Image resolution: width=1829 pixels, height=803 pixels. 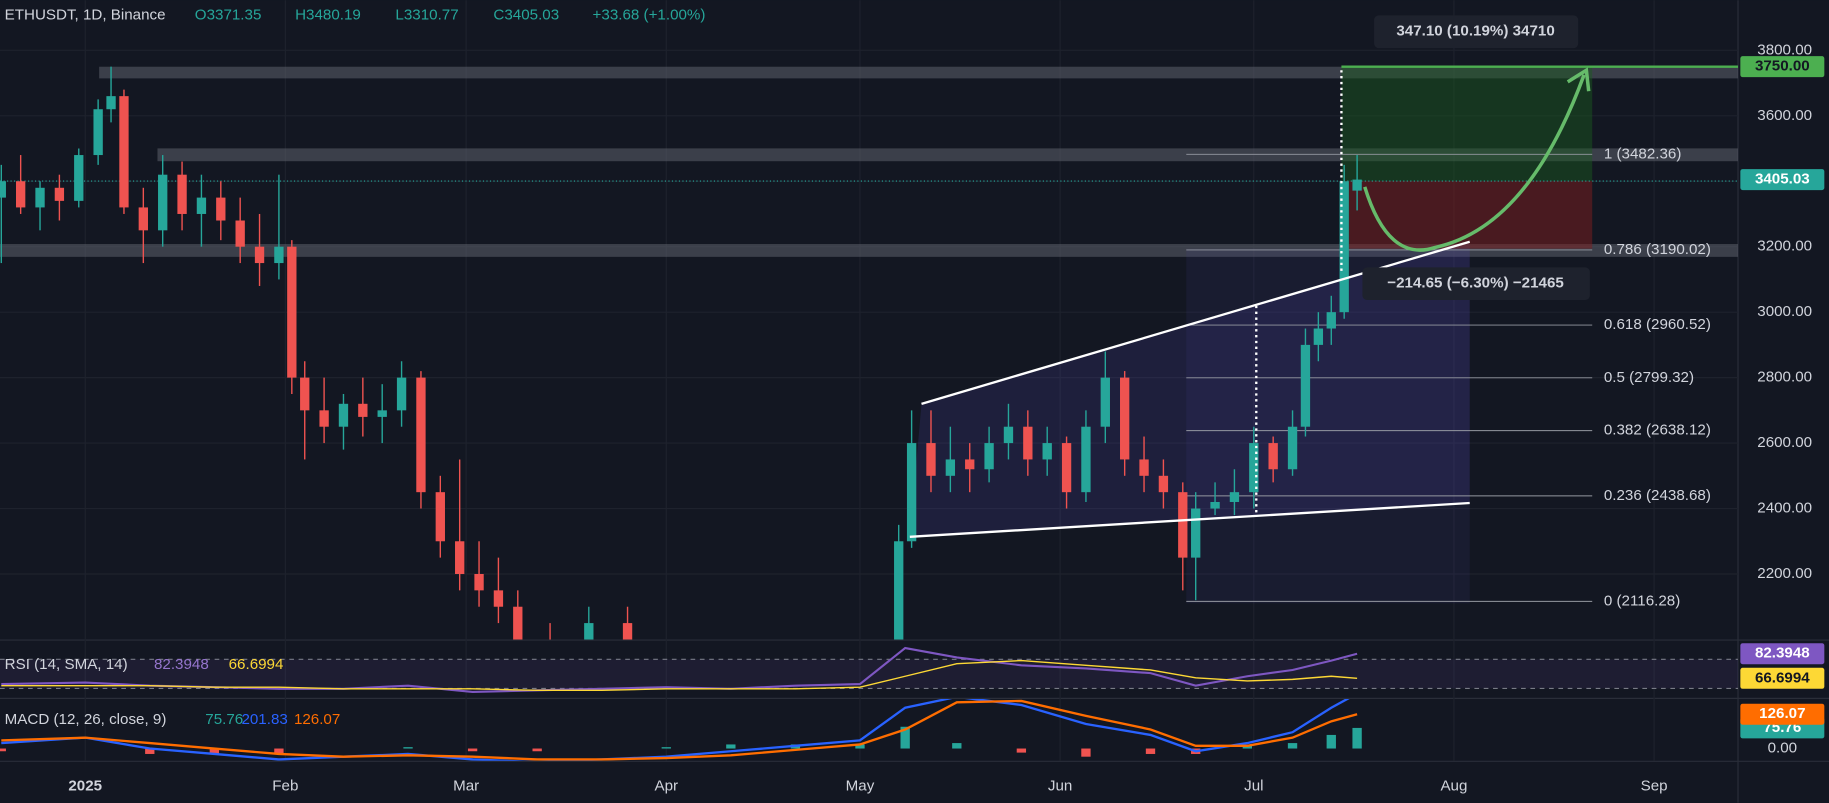 I want to click on x-tick-label: May, so click(x=860, y=785).